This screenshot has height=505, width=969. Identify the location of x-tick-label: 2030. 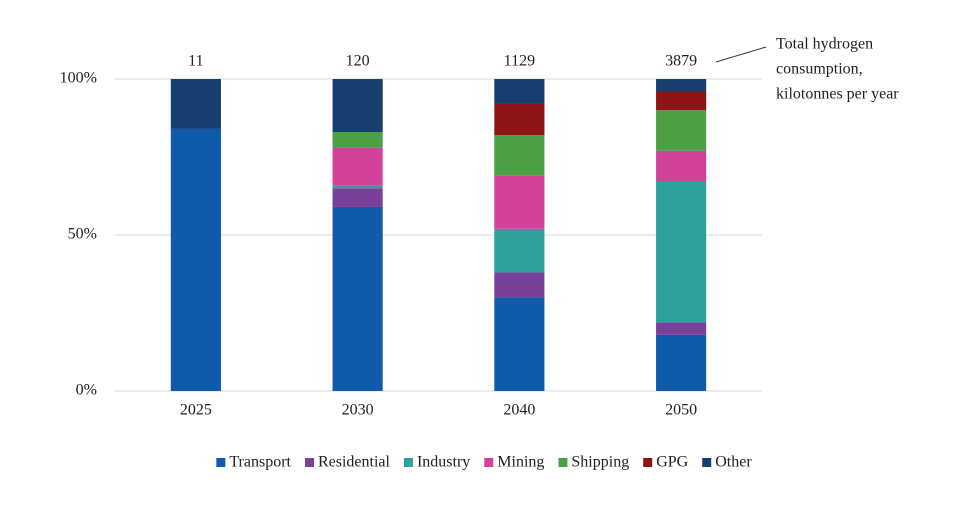
(358, 410).